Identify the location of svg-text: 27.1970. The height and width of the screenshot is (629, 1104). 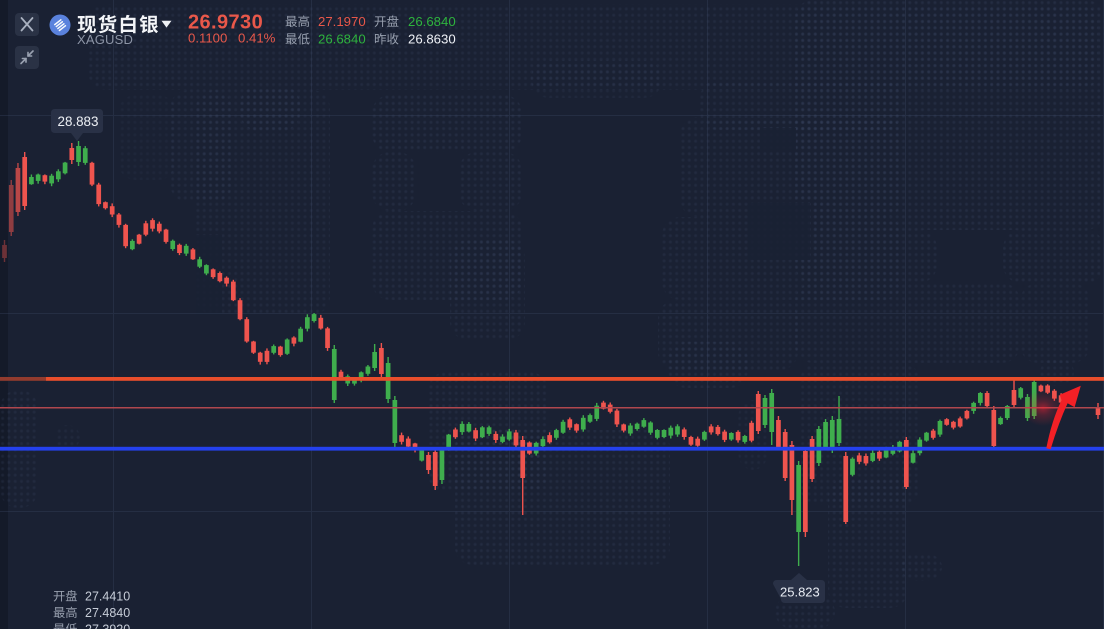
(342, 21).